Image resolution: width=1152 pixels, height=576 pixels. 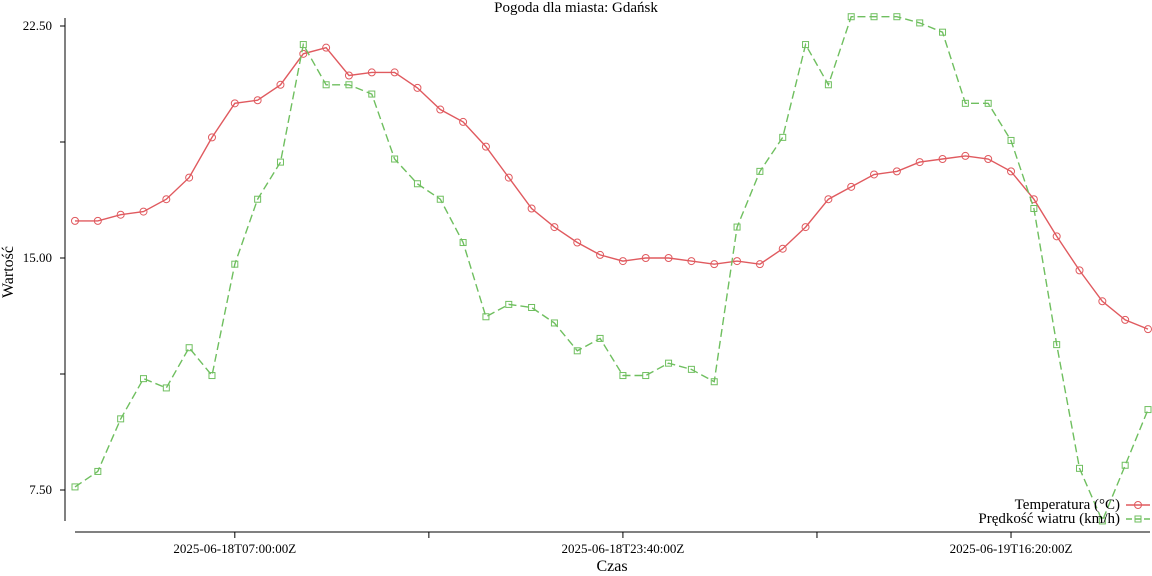 What do you see at coordinates (40, 489) in the screenshot?
I see `y-tick-label: 7.50` at bounding box center [40, 489].